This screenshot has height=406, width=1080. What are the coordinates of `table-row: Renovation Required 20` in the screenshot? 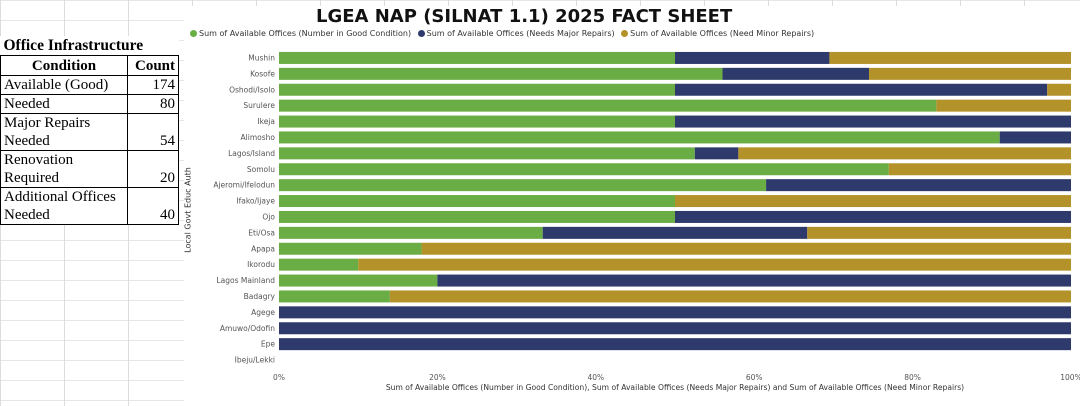 It's located at (89, 169).